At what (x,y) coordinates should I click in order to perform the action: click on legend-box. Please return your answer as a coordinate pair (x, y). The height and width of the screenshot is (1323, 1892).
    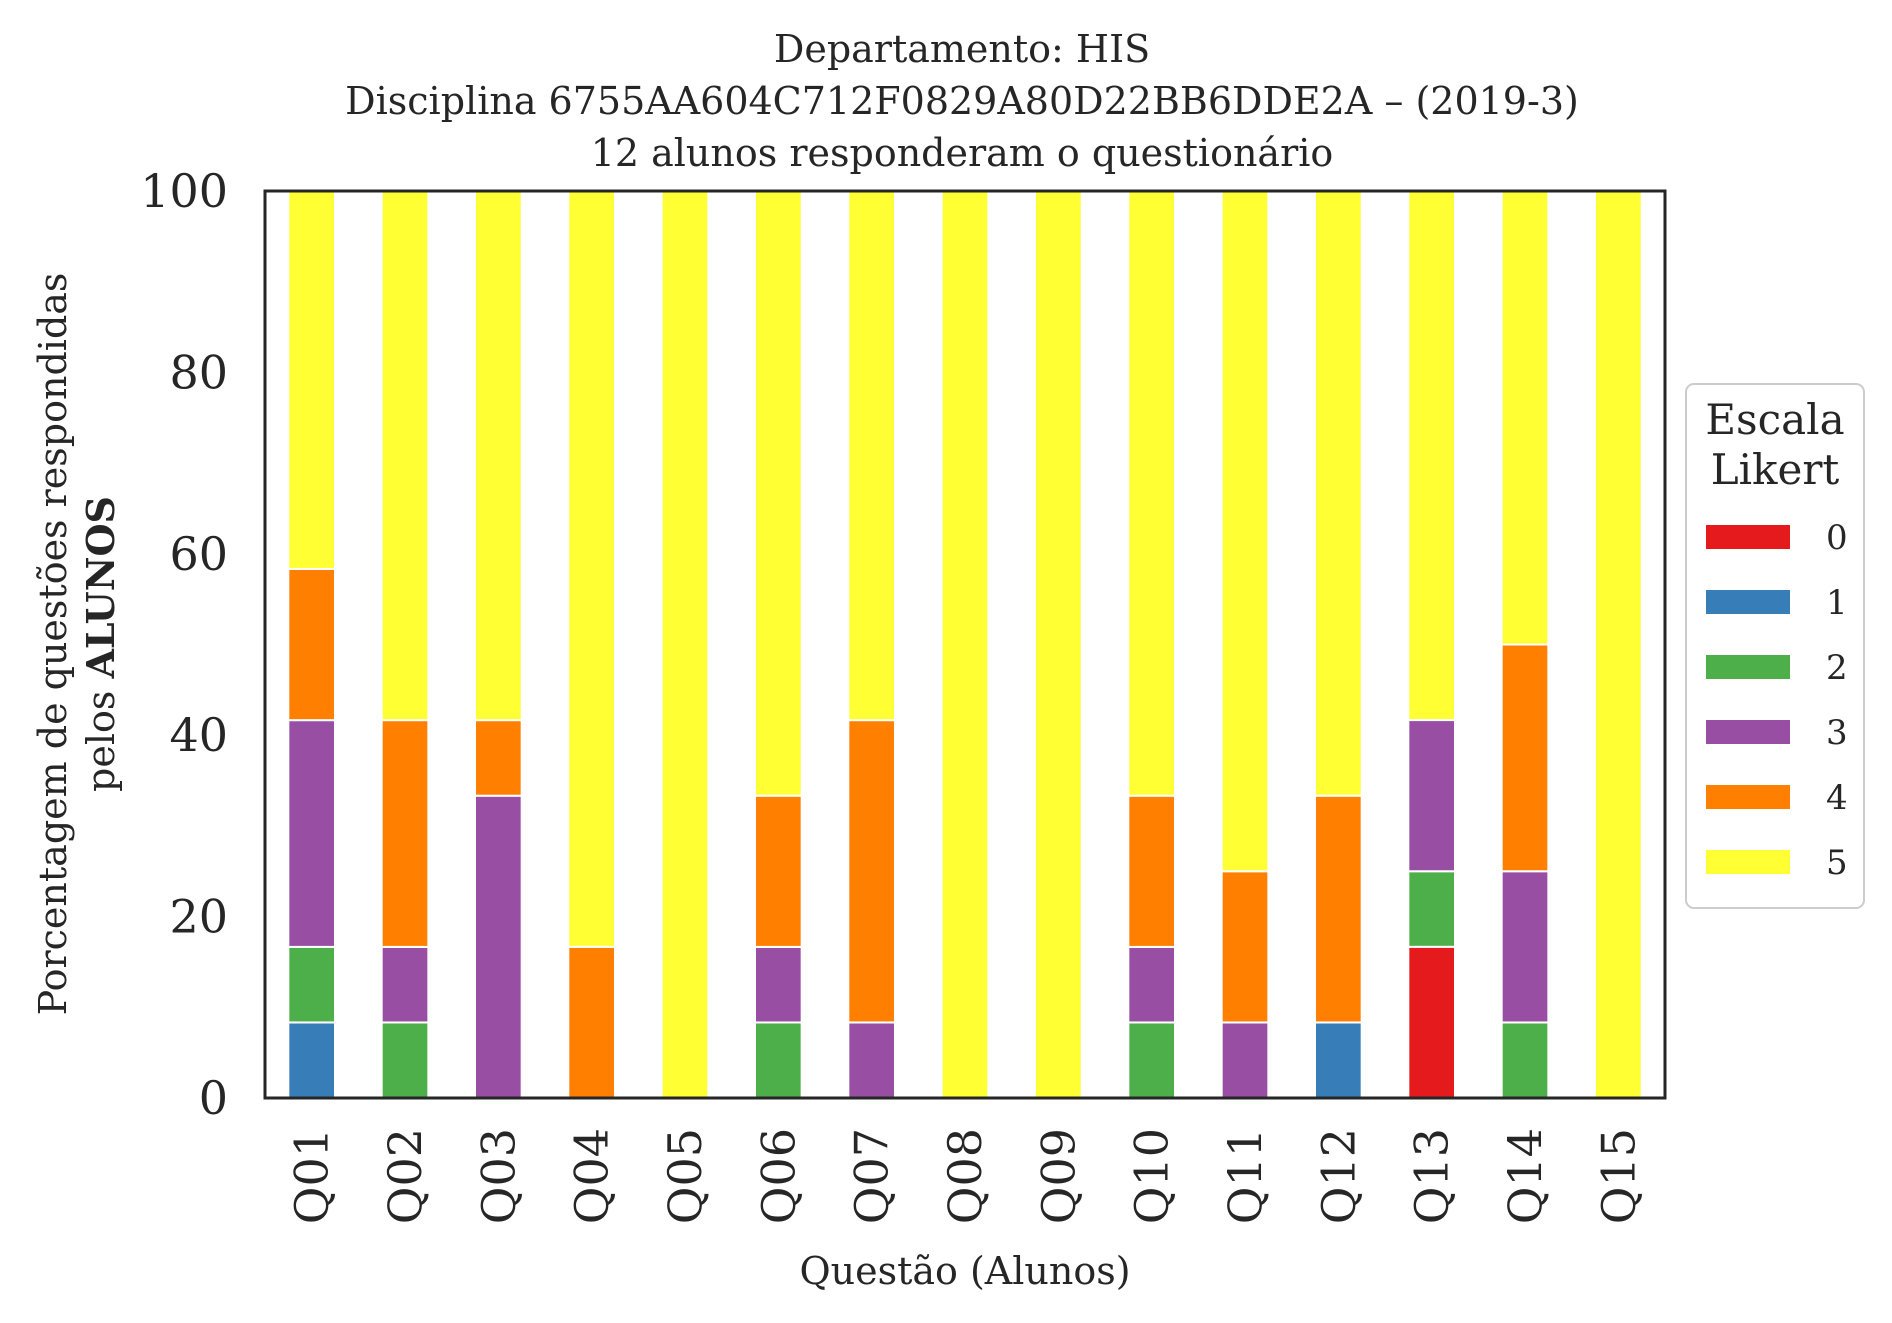
    Looking at the image, I should click on (1775, 646).